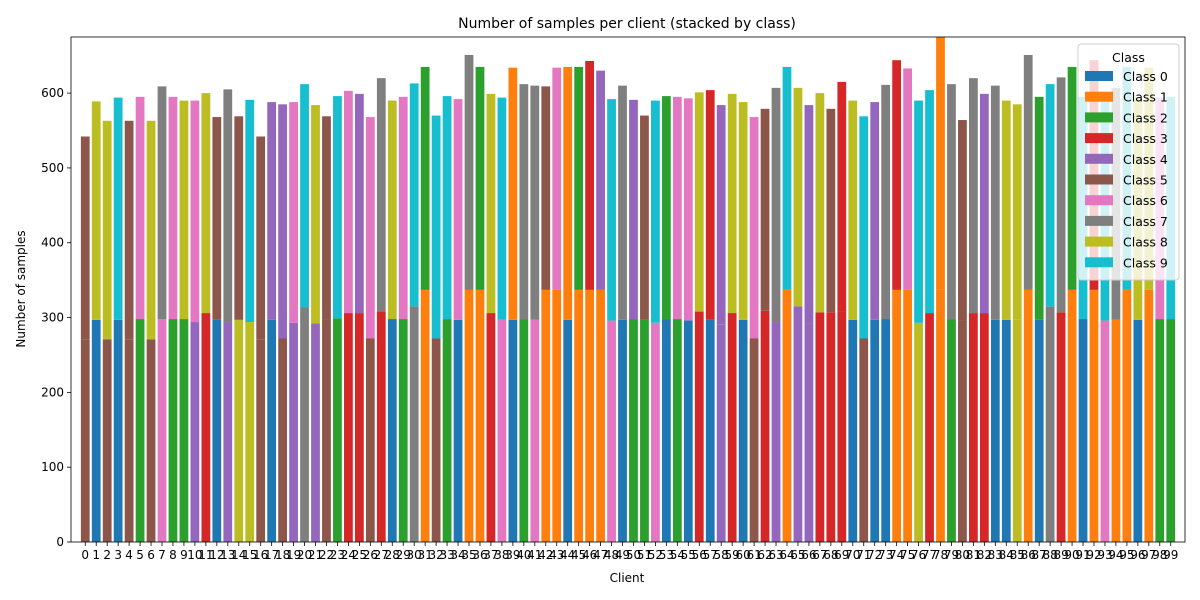 The image size is (1200, 600). Describe the element at coordinates (414, 195) in the screenshot. I see `bar-segment-client-30-upper` at that location.